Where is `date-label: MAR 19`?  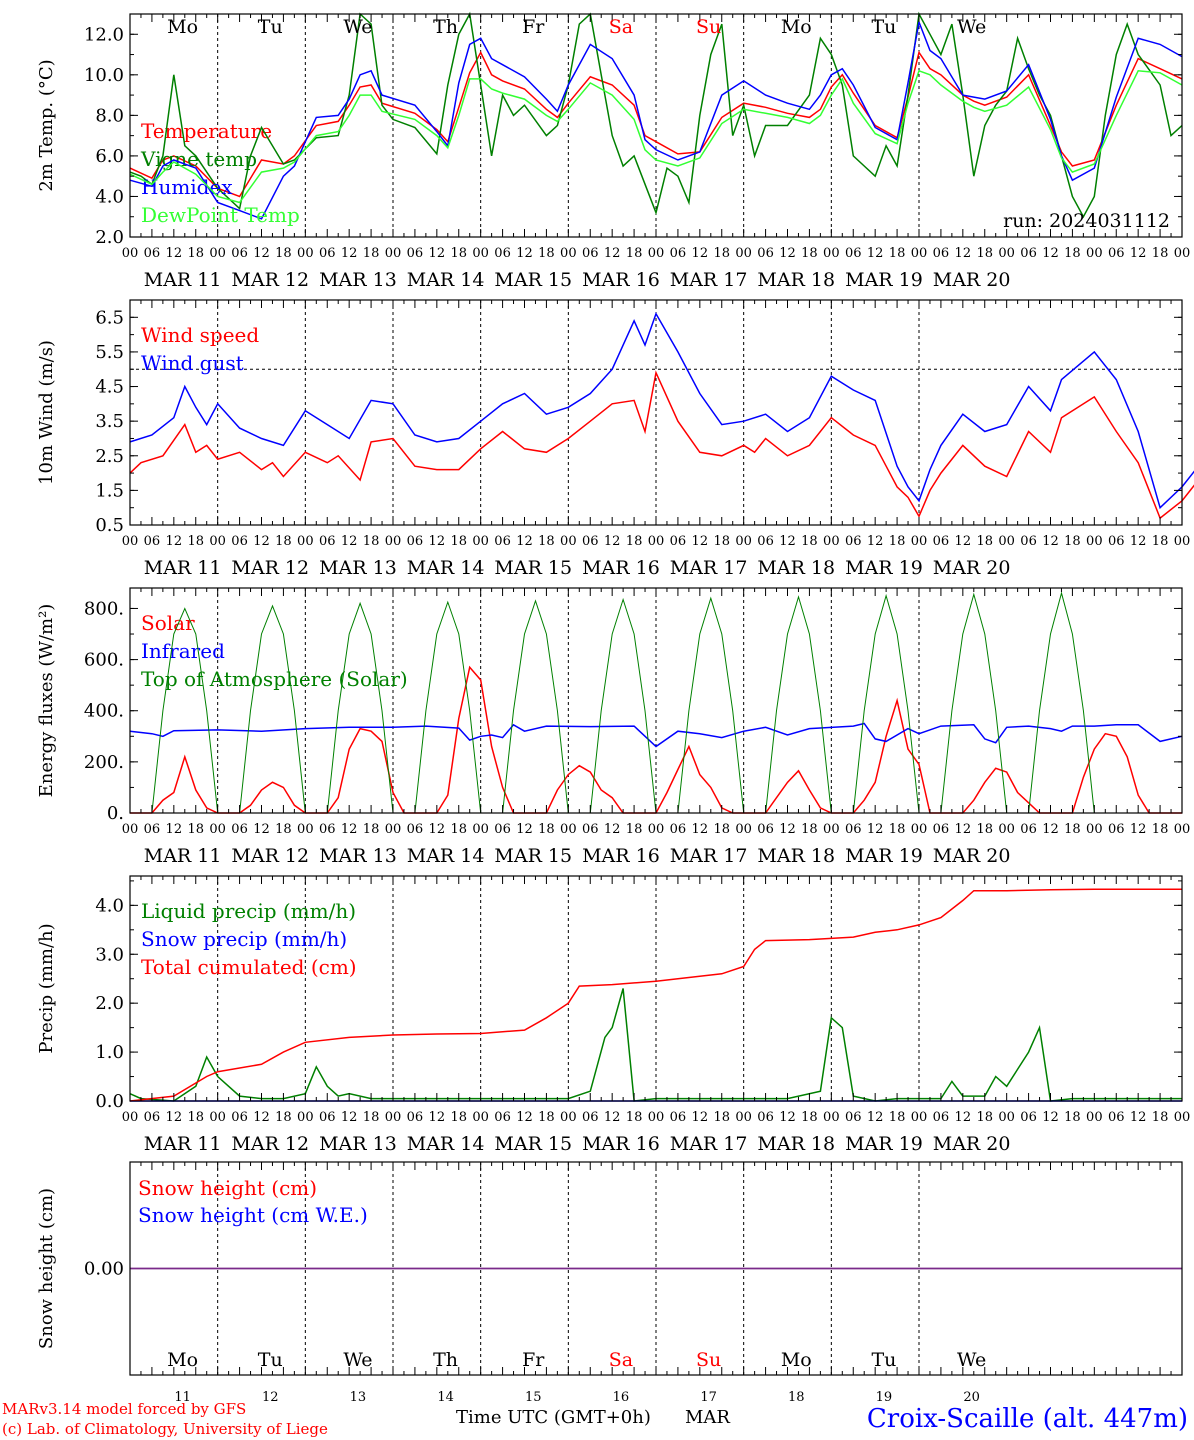 date-label: MAR 19 is located at coordinates (884, 280).